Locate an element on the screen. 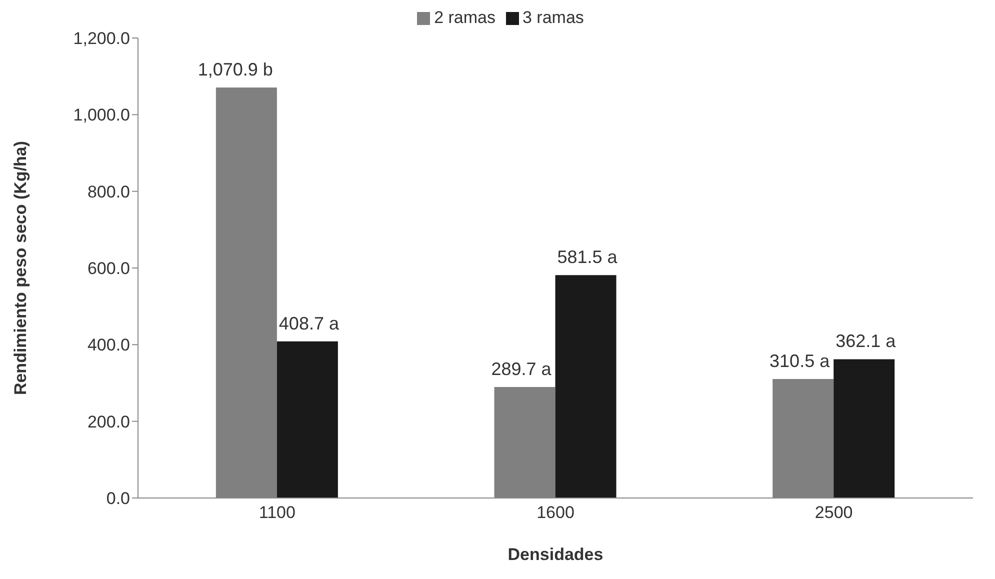 The image size is (995, 579). y-axis-title: Rendimiento peso seco (Kg/ha) is located at coordinates (20, 268).